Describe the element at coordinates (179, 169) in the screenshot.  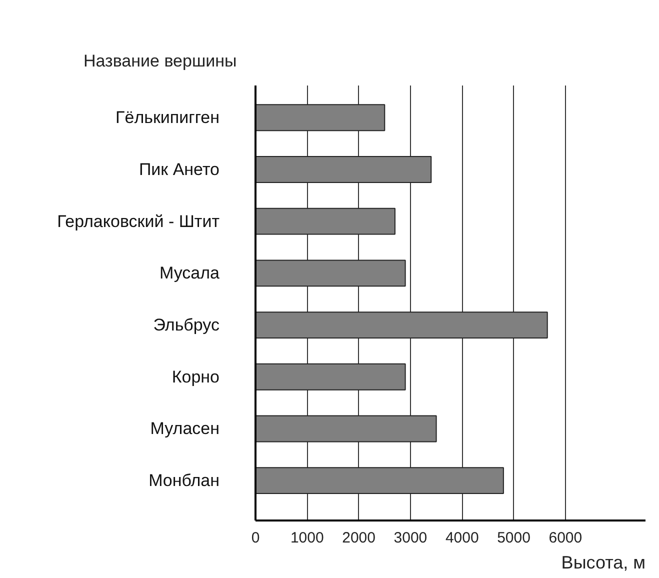
I see `y-tick-label: Пик Ането` at that location.